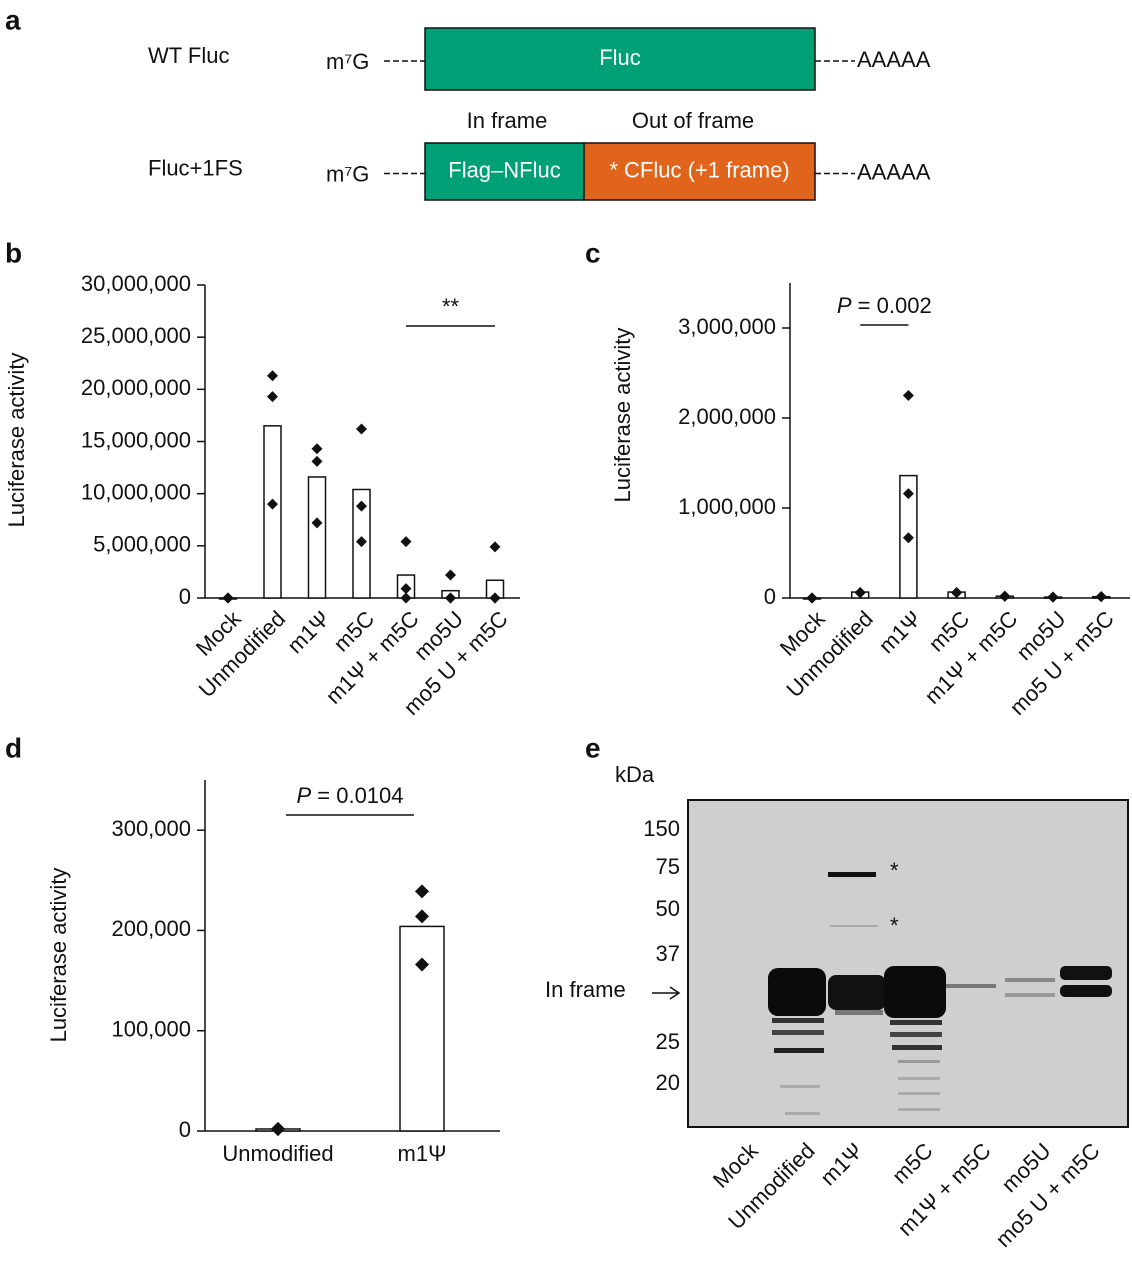  Describe the element at coordinates (136, 283) in the screenshot. I see `y-tick-label: 30,000,000` at that location.